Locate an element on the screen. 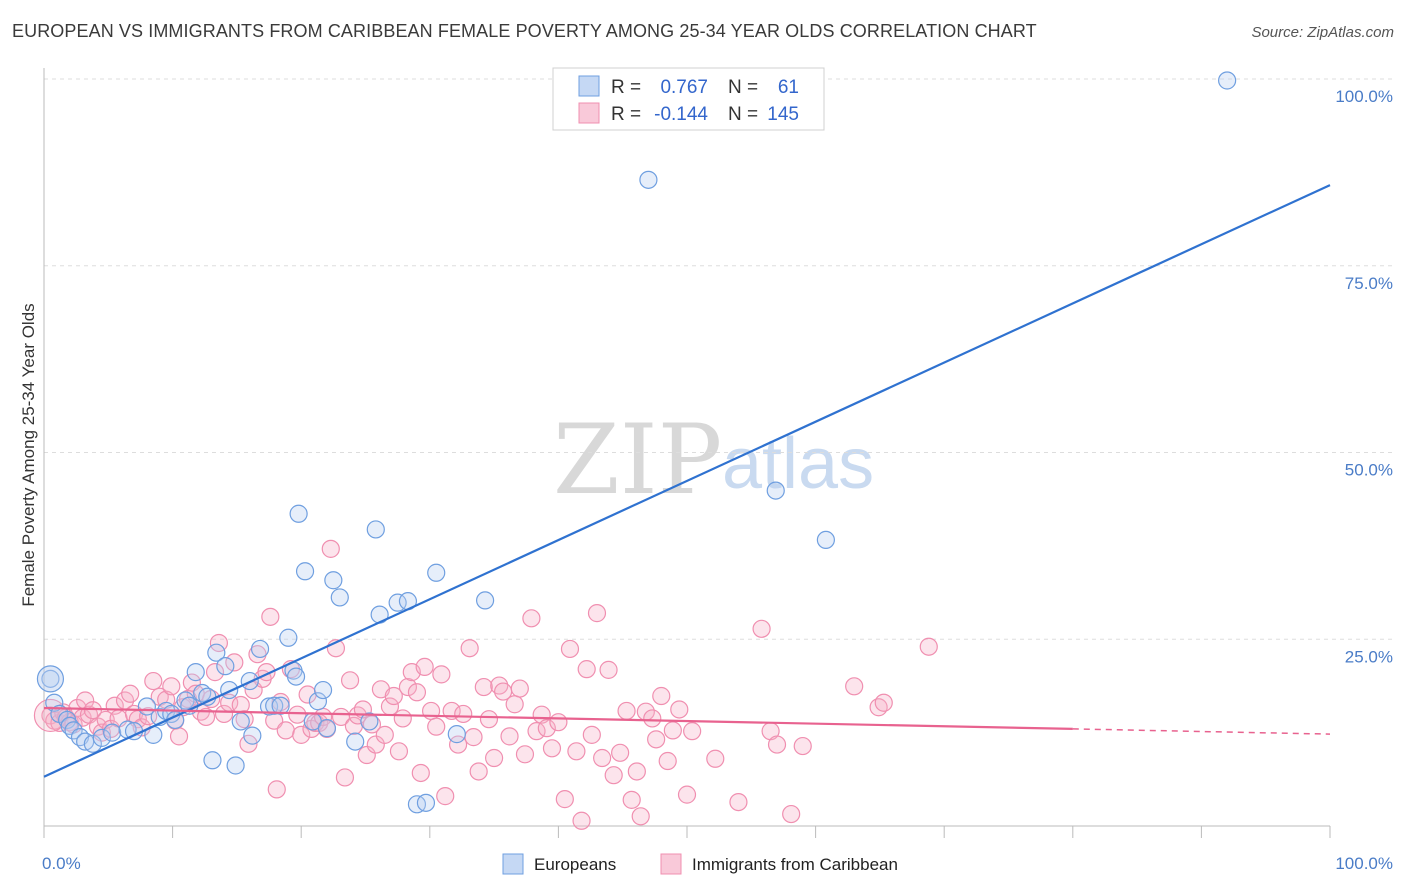 Image resolution: width=1406 pixels, height=892 pixels. y-tick-label: 25.0% is located at coordinates (1369, 656).